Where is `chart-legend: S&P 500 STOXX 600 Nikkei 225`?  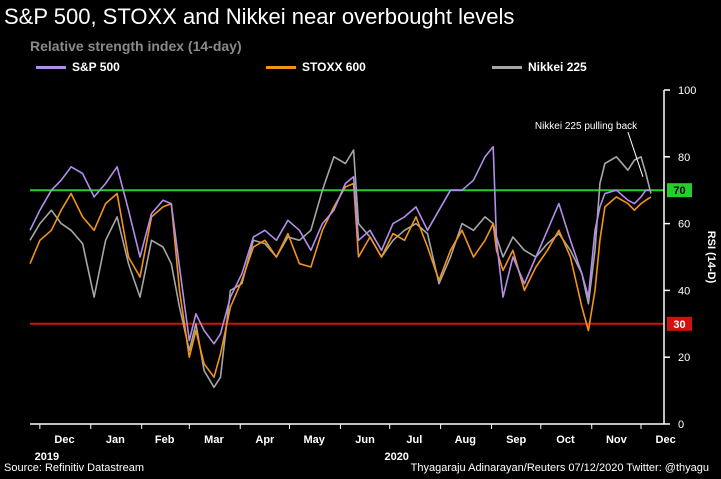
chart-legend: S&P 500 STOXX 600 Nikkei 225 is located at coordinates (360, 69).